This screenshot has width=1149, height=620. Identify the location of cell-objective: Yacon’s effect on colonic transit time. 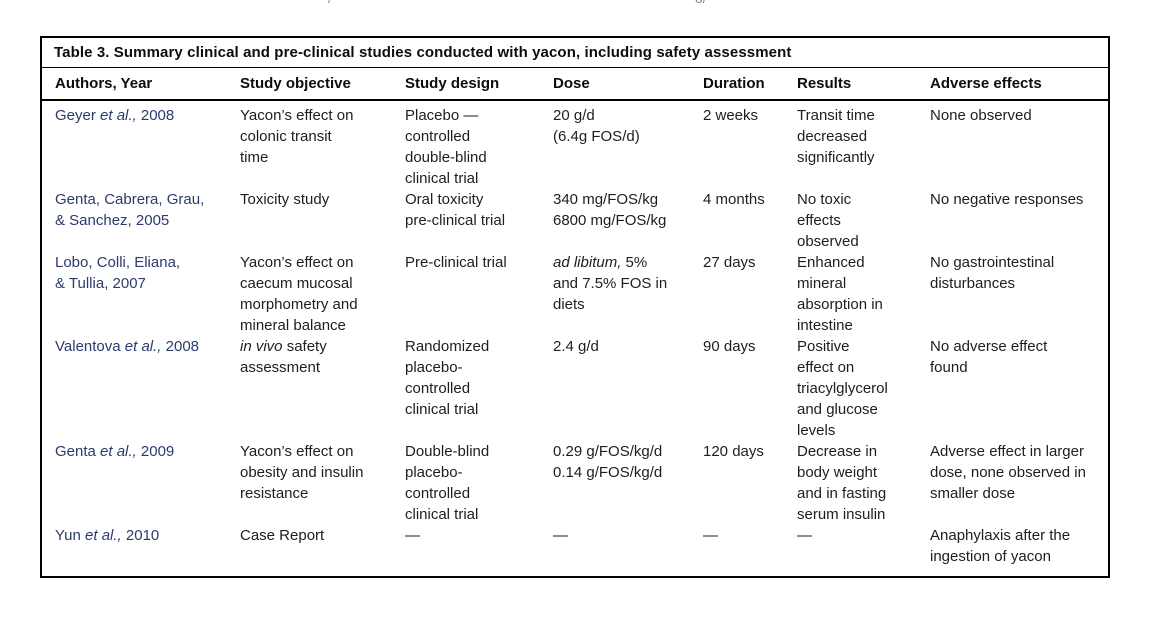
(322, 147).